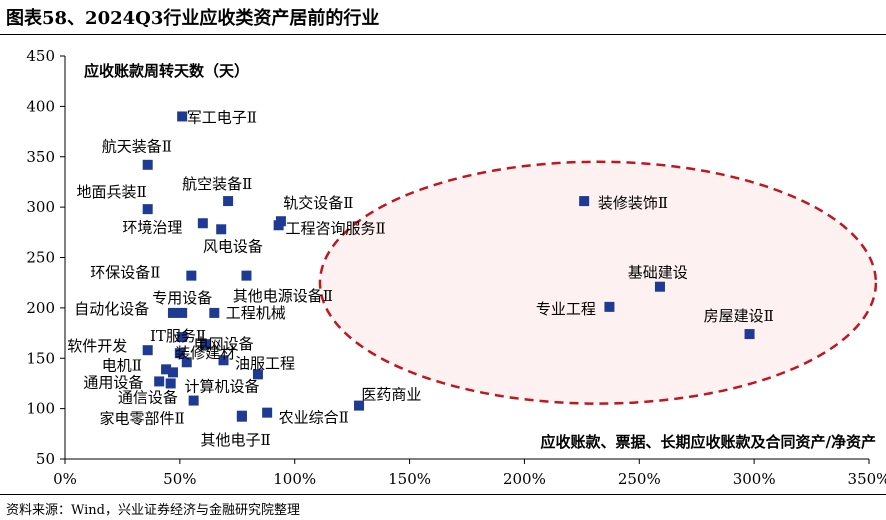 The image size is (886, 520). Describe the element at coordinates (179, 479) in the screenshot. I see `x-tick-label: 50%` at that location.